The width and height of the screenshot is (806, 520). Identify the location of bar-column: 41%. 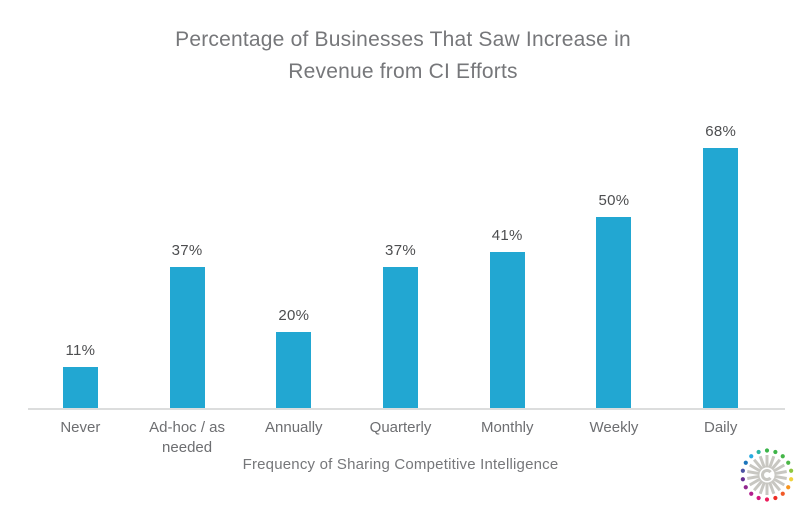
(507, 254).